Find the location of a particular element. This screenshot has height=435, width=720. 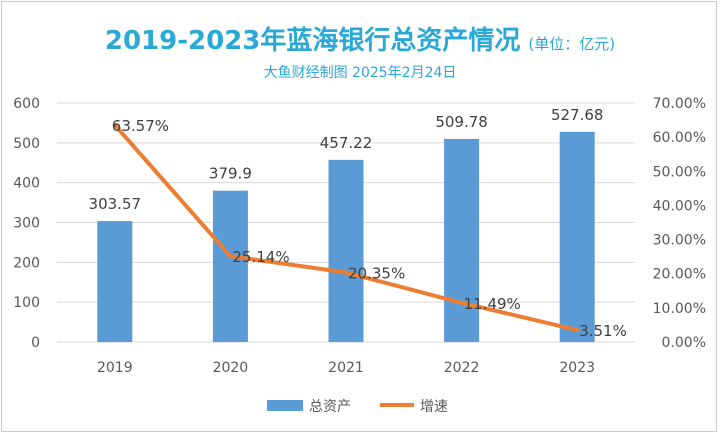

line-data-label: 11.49% is located at coordinates (492, 304).